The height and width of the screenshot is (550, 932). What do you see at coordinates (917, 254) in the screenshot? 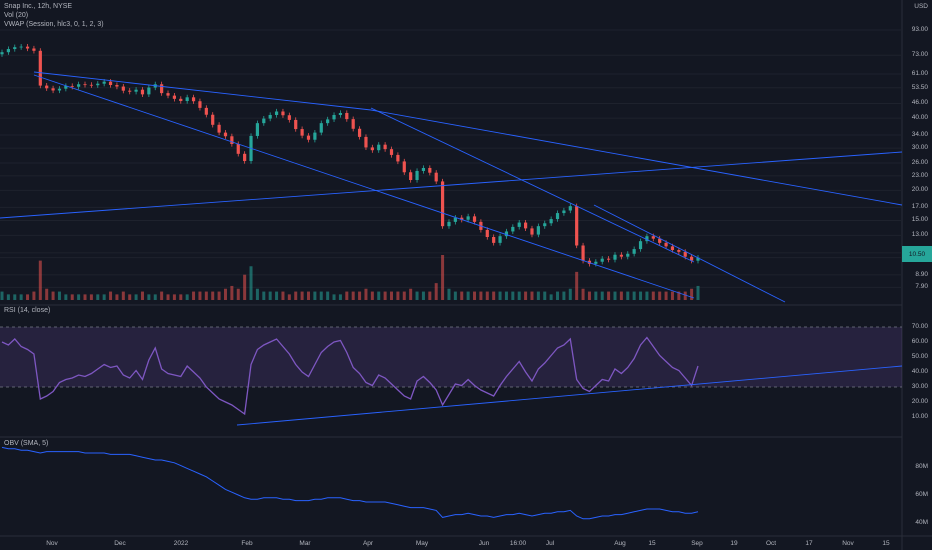
I see `last-price-badge: 10.50` at bounding box center [917, 254].